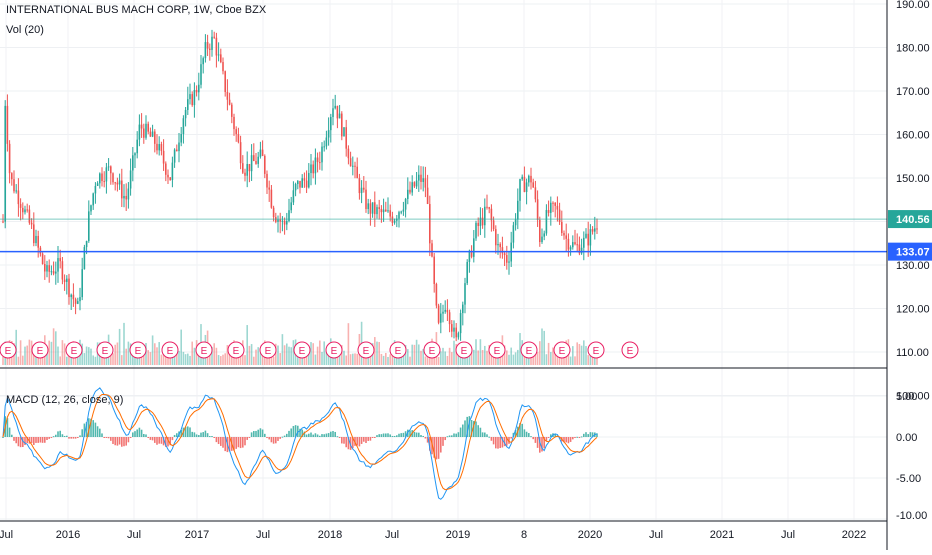 Image resolution: width=932 pixels, height=555 pixels. I want to click on price-tick-label: 150.00, so click(913, 179).